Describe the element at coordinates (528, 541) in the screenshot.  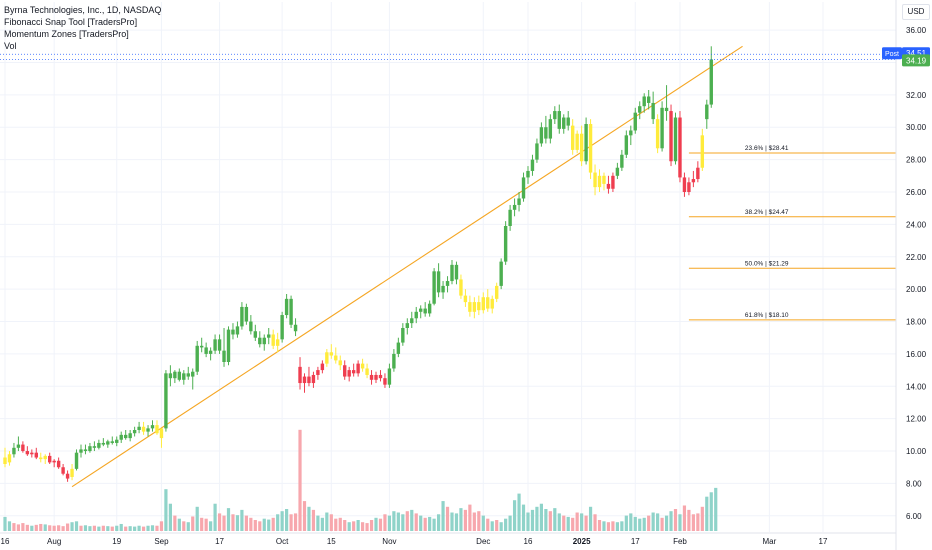
I see `x-tick-label: 16` at that location.